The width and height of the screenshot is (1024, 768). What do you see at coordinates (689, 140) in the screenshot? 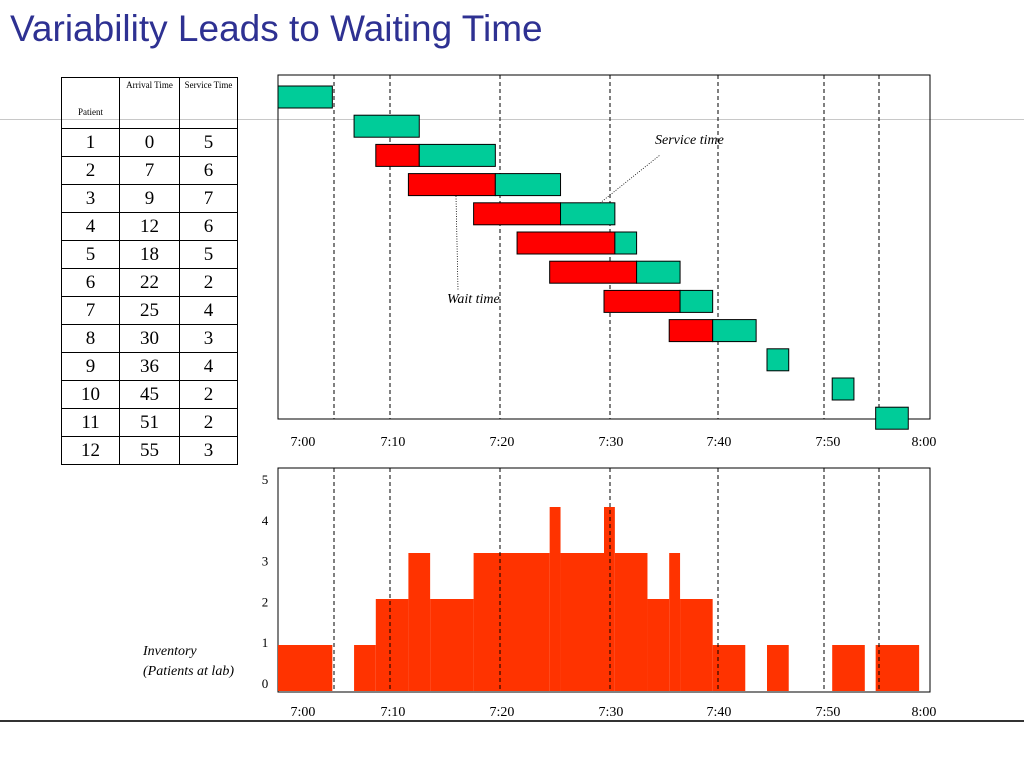
I see `service-time-annotation: Service time` at bounding box center [689, 140].